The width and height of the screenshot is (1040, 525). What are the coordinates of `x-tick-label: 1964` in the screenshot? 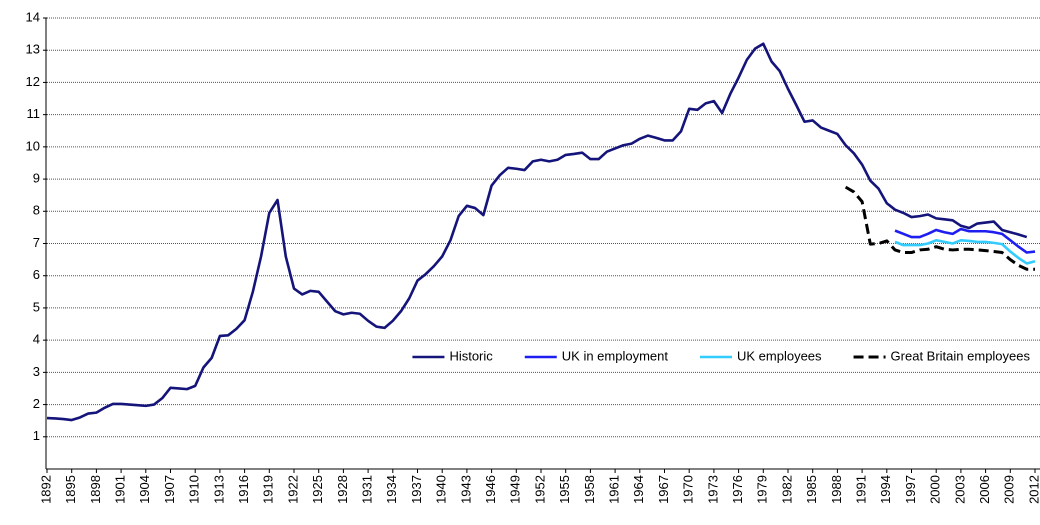 It's located at (638, 489).